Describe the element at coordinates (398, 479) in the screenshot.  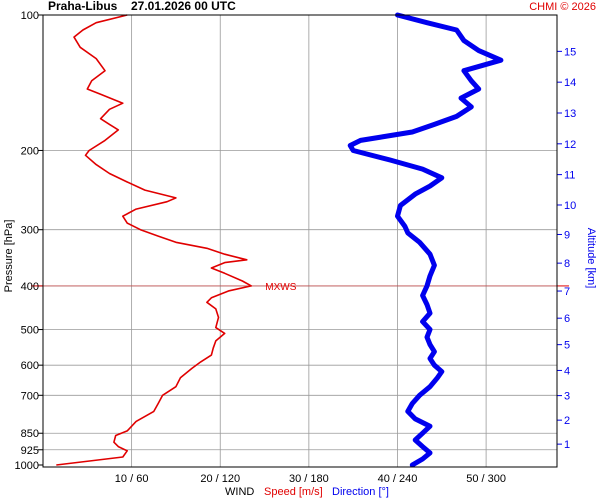
I see `wind-tick-label: 40 / 240` at that location.